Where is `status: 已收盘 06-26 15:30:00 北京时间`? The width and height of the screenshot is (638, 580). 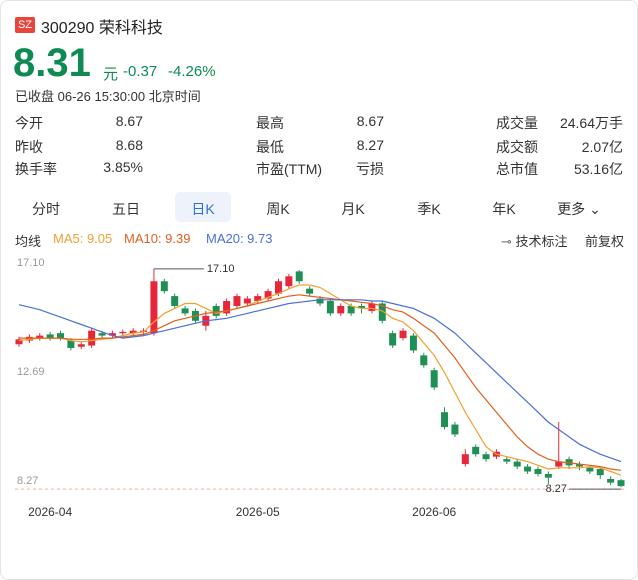
status: 已收盘 06-26 15:30:00 北京时间 is located at coordinates (108, 96).